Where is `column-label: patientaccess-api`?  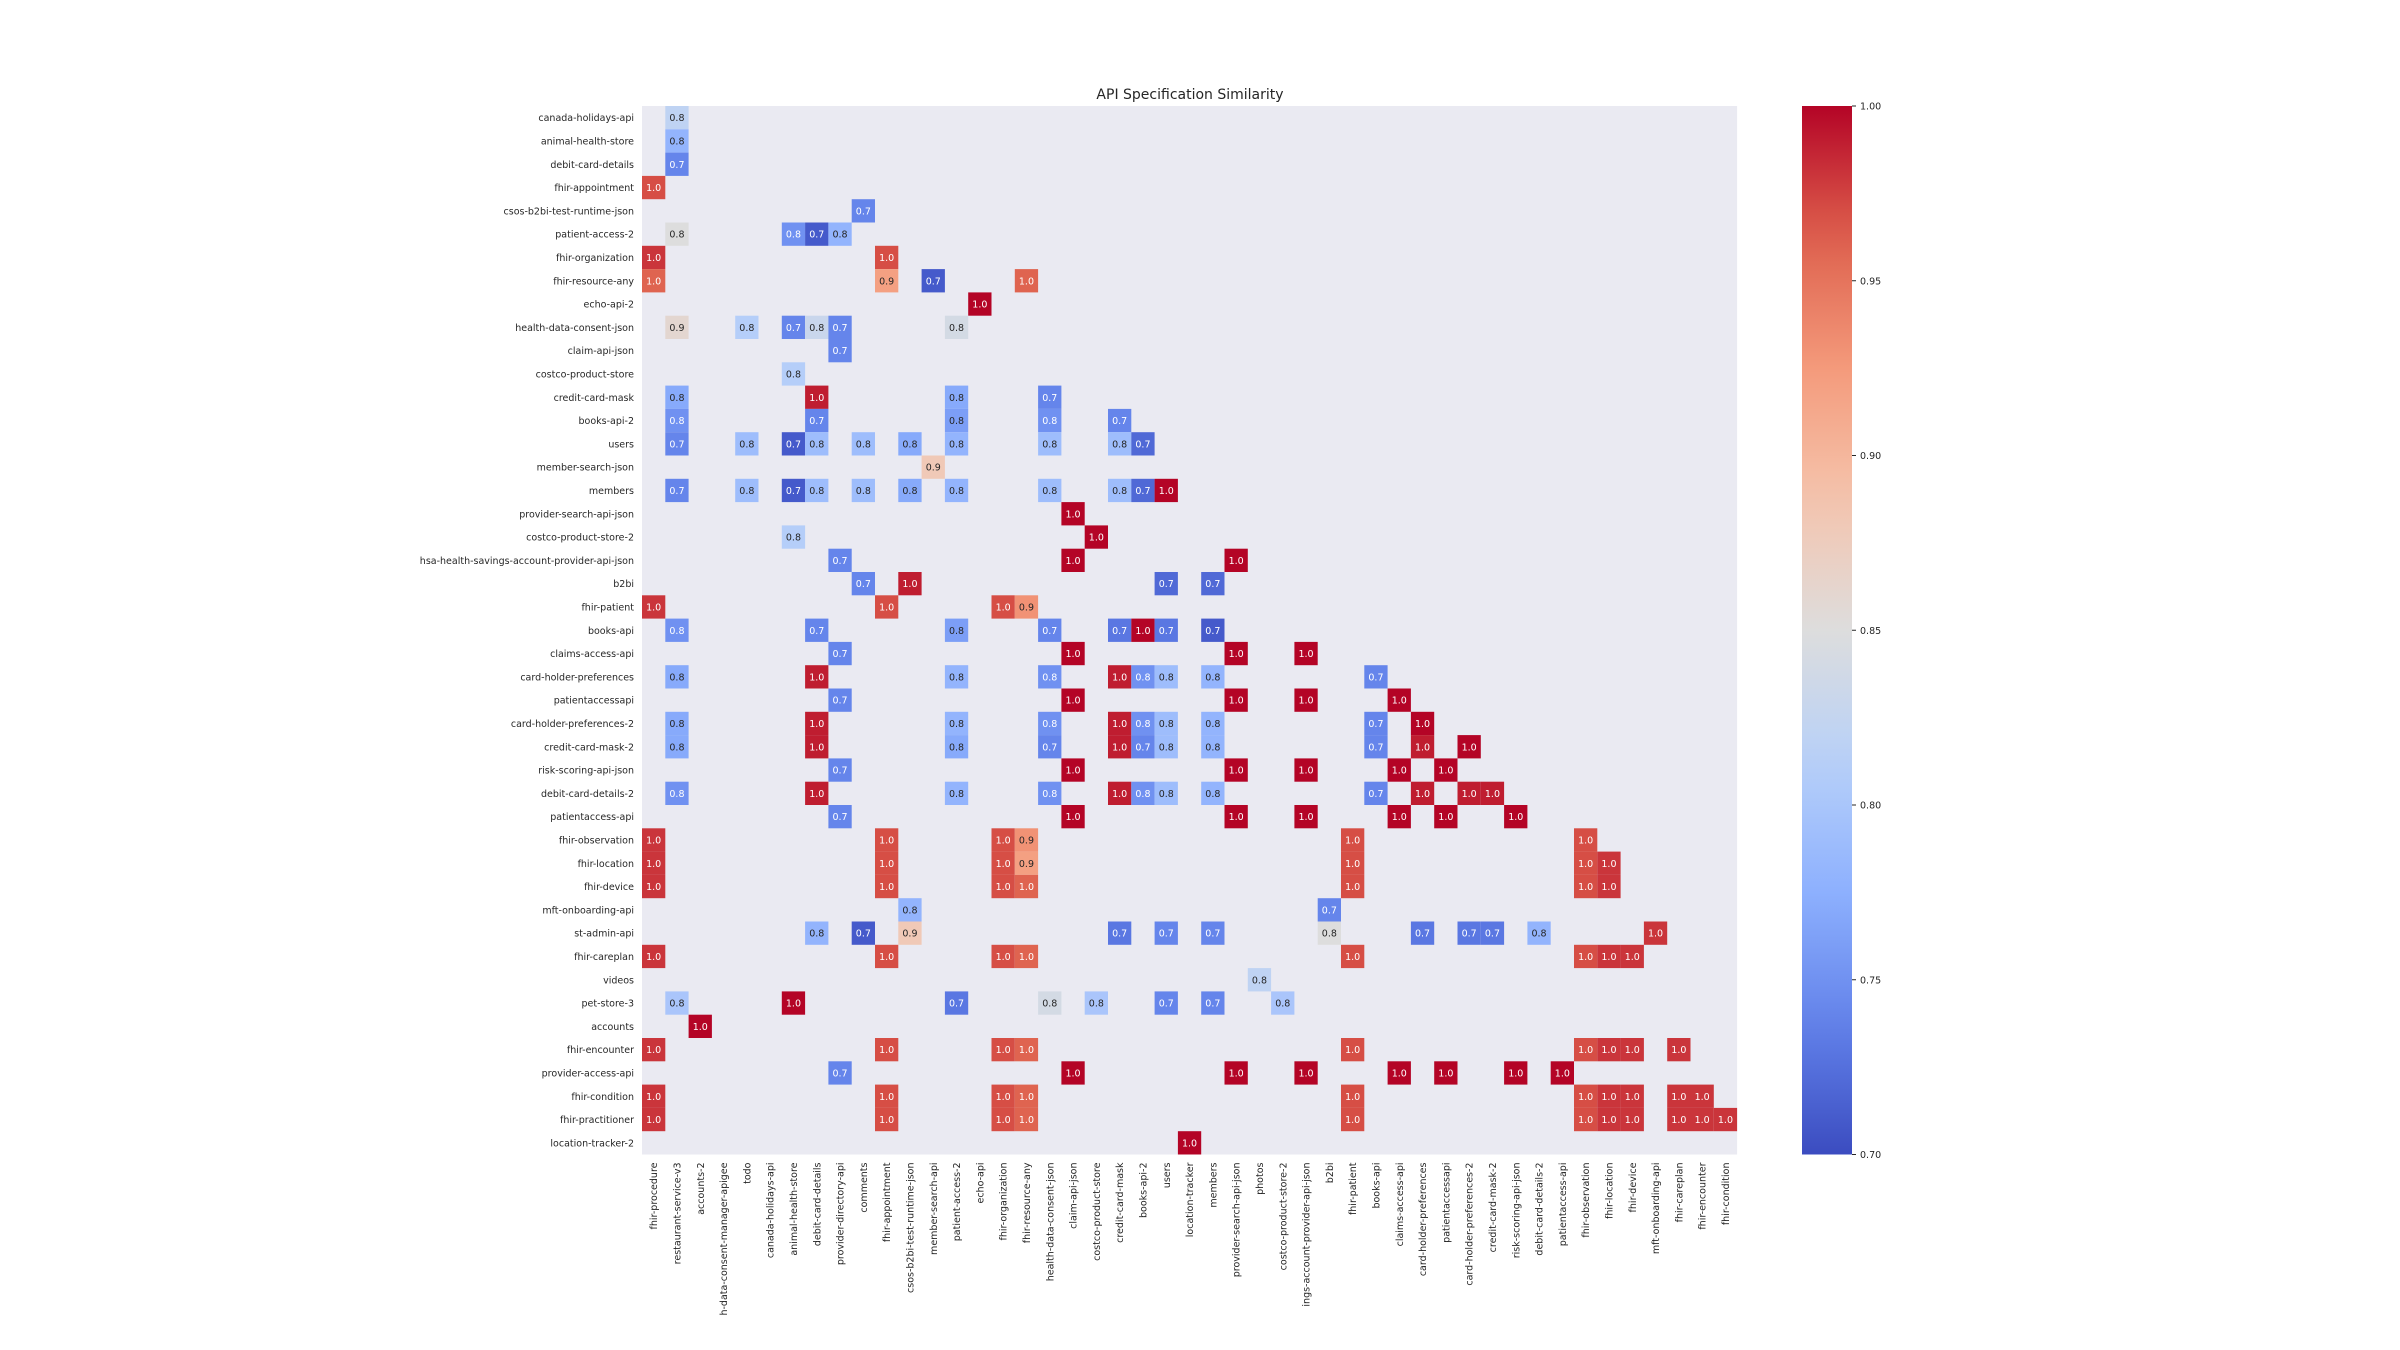 column-label: patientaccess-api is located at coordinates (1563, 1205).